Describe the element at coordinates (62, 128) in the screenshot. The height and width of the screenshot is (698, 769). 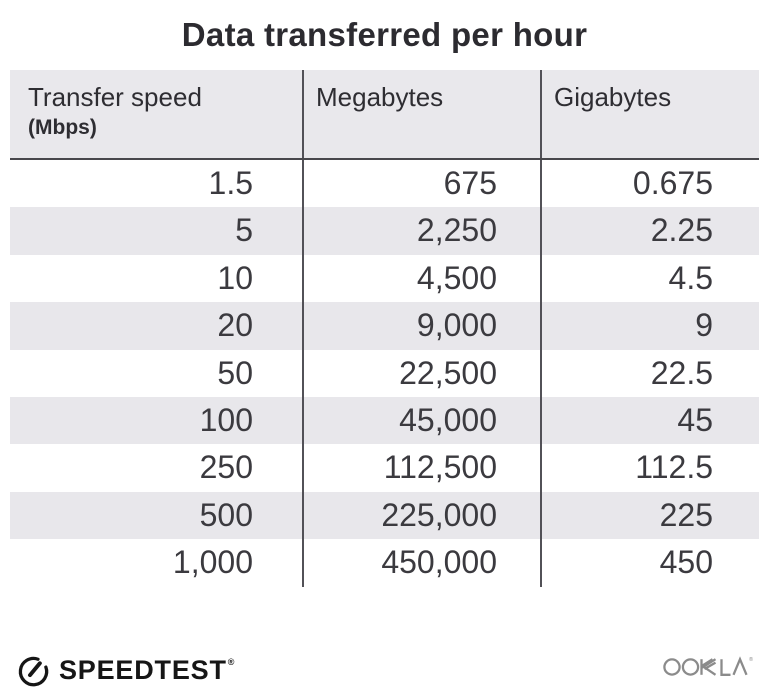
I see `column-header-transfer-speed-unit: (Mbps)` at that location.